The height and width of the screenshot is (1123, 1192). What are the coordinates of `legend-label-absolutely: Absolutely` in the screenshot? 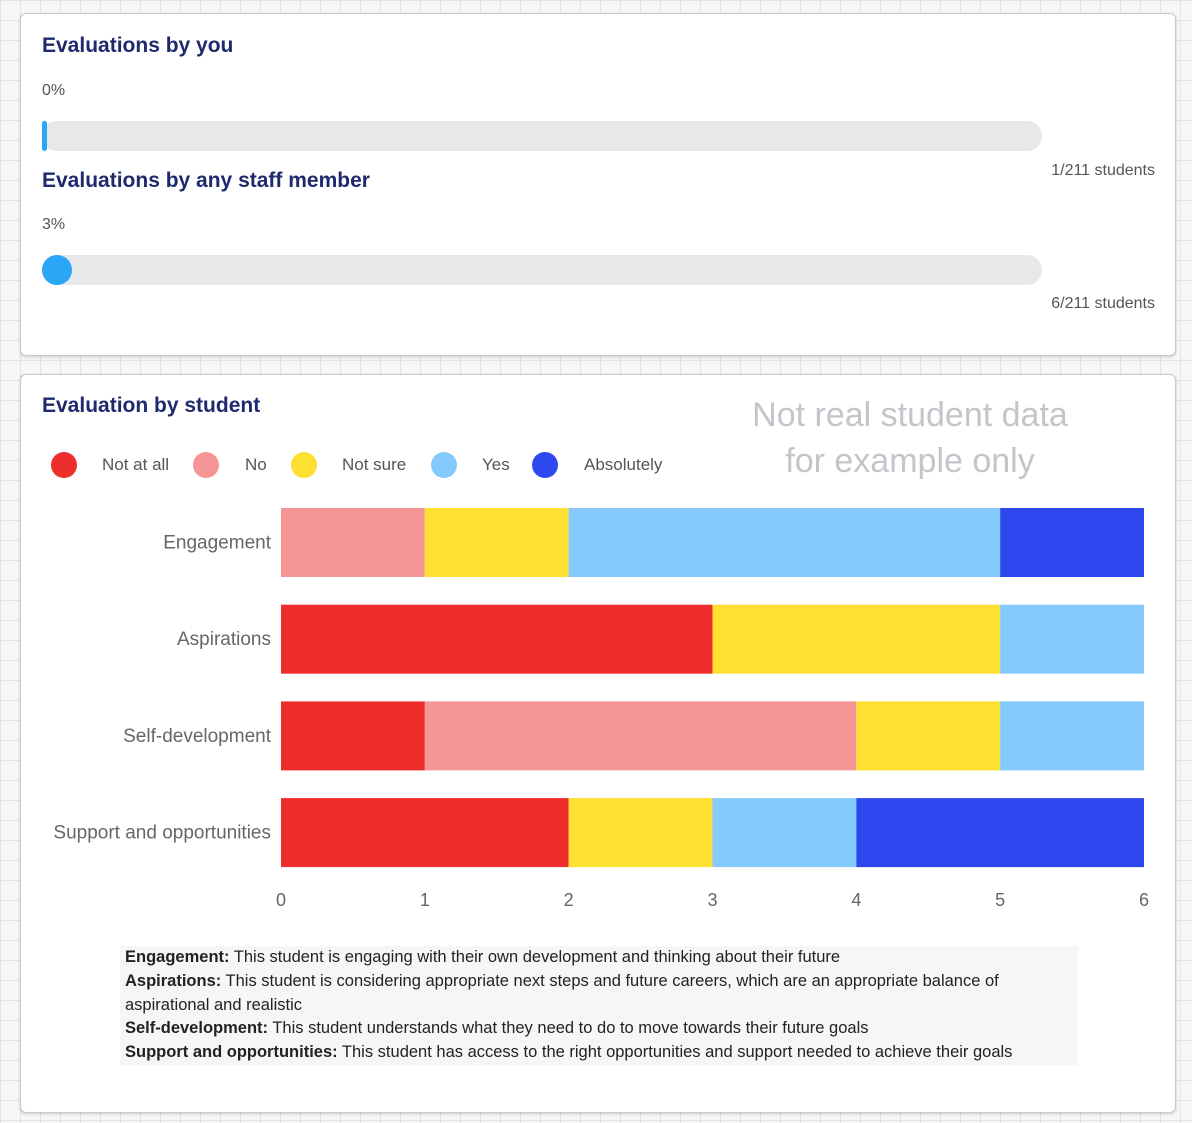 It's located at (623, 464).